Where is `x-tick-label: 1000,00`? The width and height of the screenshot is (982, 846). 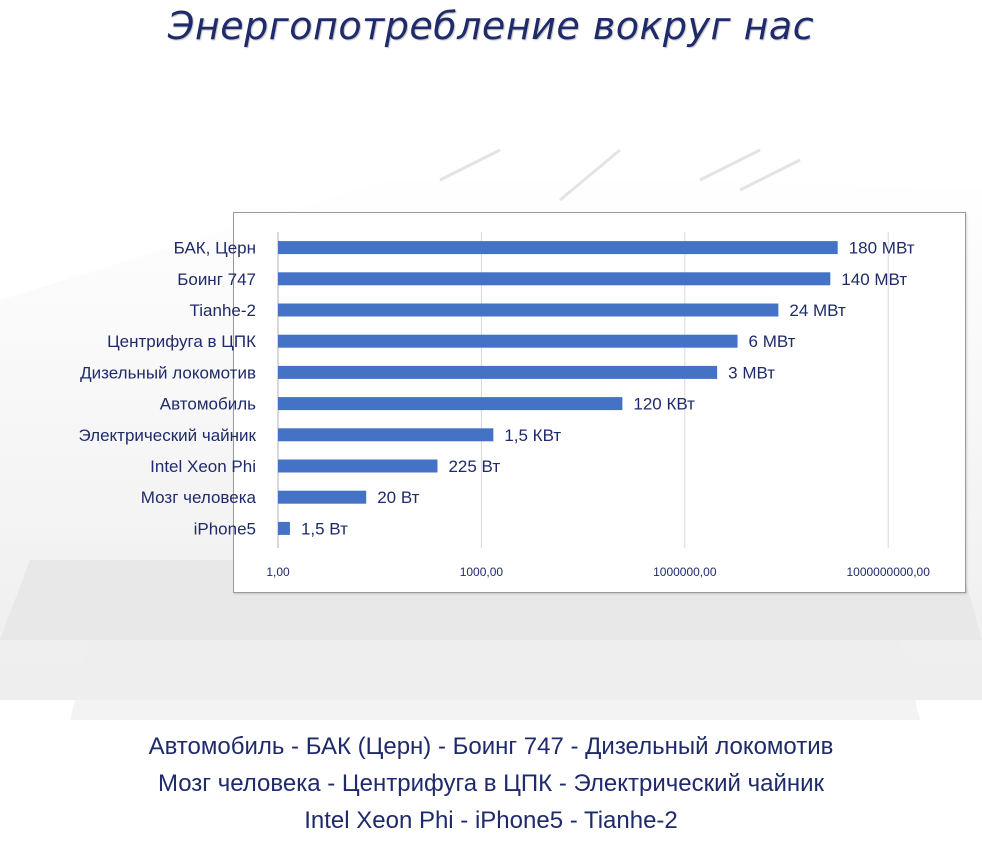
x-tick-label: 1000,00 is located at coordinates (482, 572).